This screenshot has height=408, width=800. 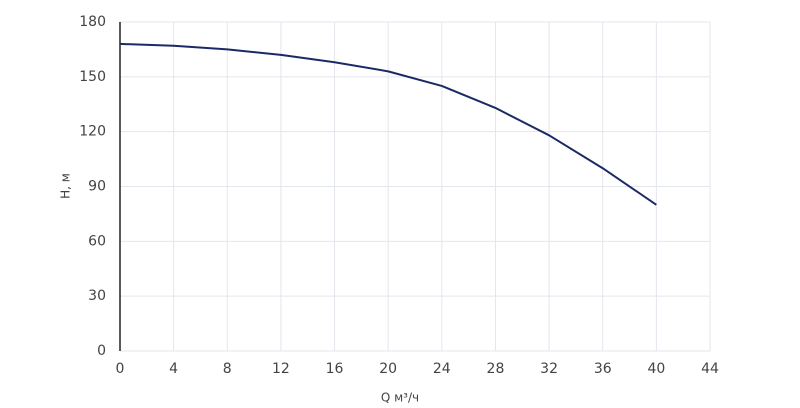 What do you see at coordinates (400, 398) in the screenshot?
I see `x-axis-label: Q м³/ч` at bounding box center [400, 398].